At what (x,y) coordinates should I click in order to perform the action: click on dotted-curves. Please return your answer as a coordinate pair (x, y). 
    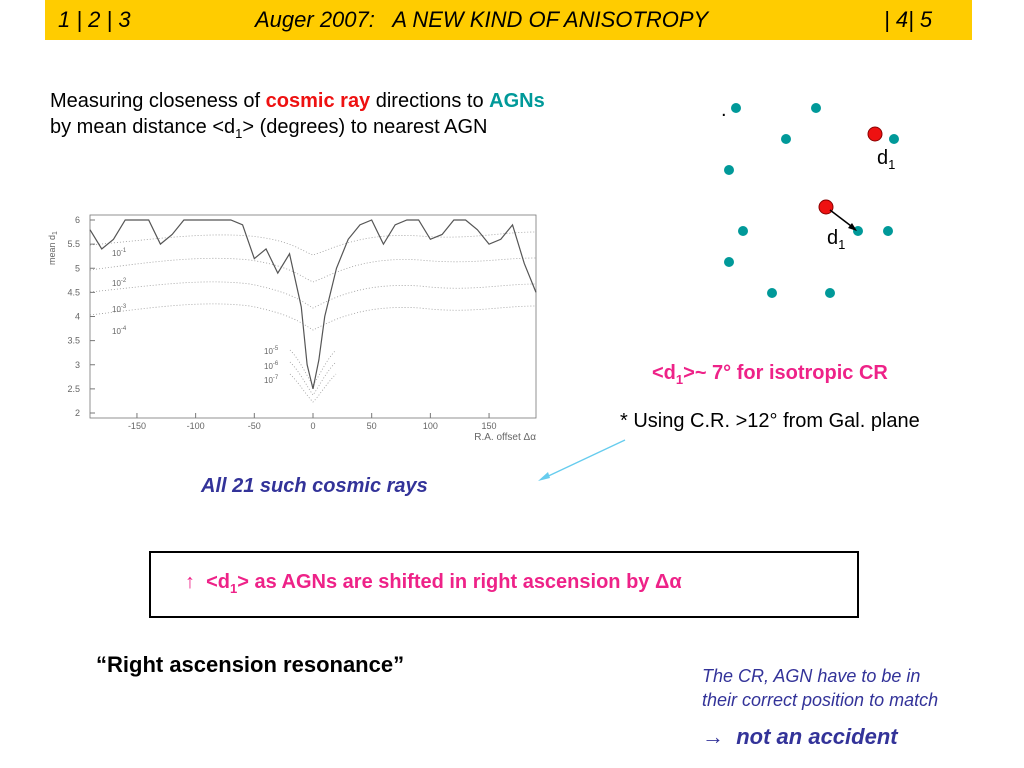
    Looking at the image, I should click on (313, 317).